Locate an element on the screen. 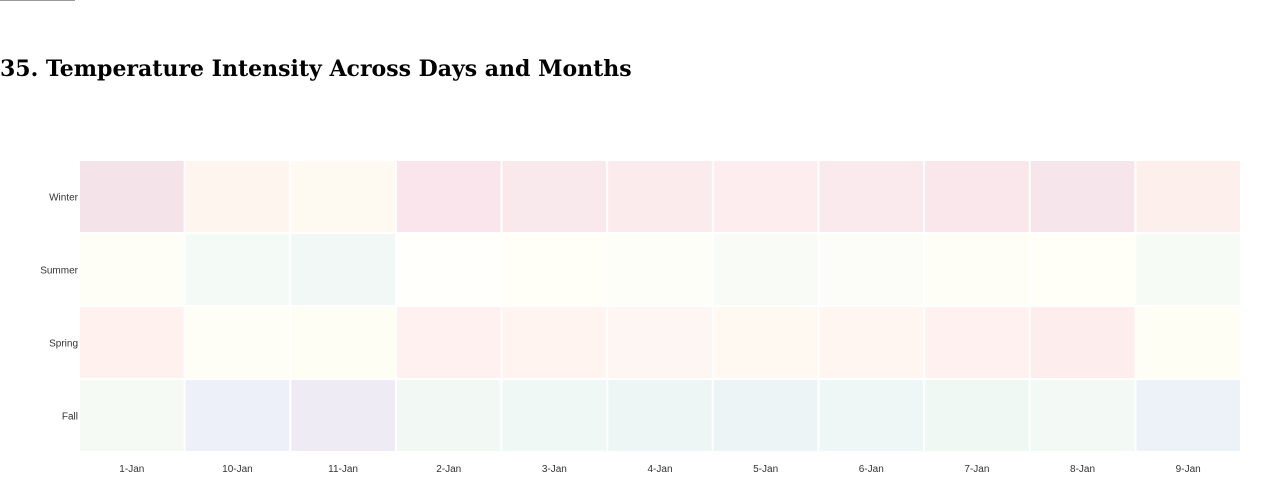 The height and width of the screenshot is (490, 1264). heatmap-cell-spring-6-jan is located at coordinates (871, 342).